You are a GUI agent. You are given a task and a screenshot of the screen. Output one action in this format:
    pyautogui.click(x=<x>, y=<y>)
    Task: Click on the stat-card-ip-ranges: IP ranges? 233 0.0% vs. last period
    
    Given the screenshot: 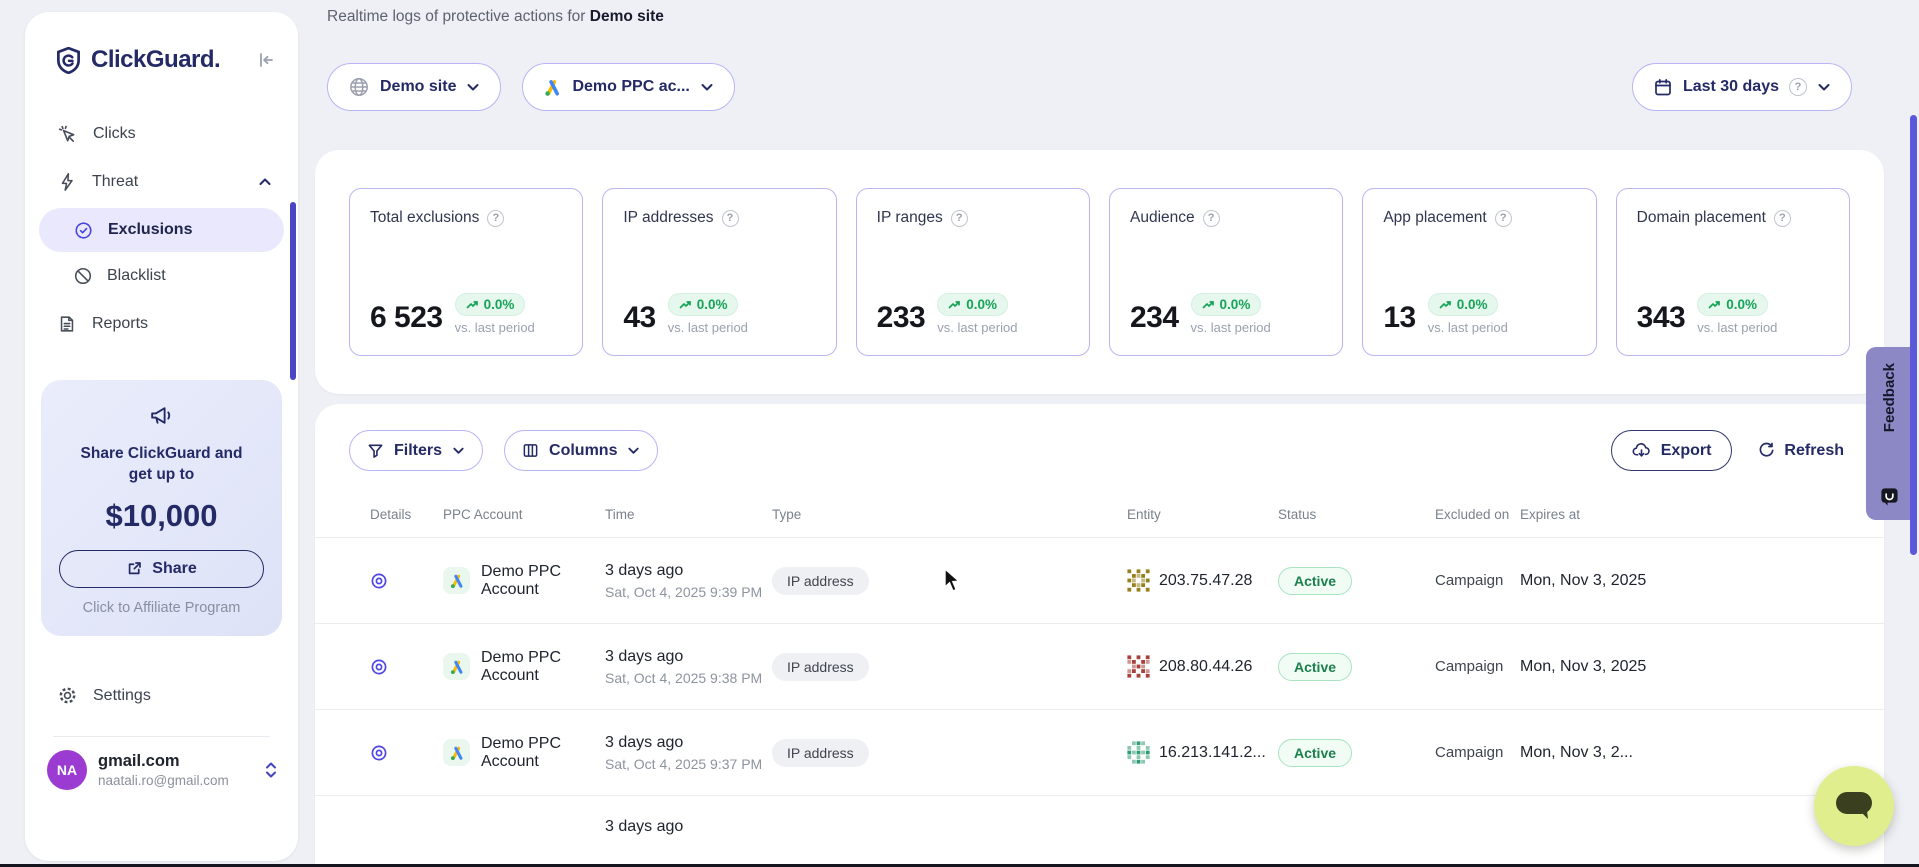 What is the action you would take?
    pyautogui.click(x=972, y=272)
    